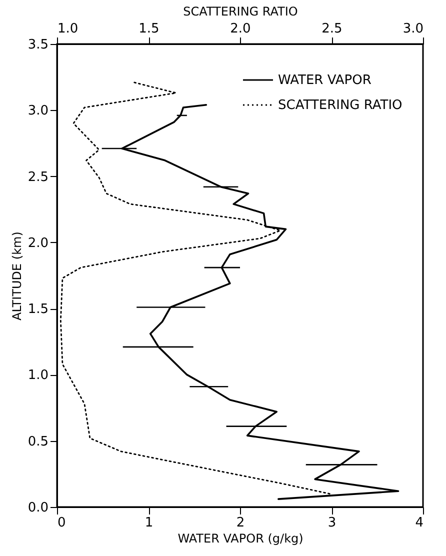  What do you see at coordinates (240, 11) in the screenshot?
I see `x2-axis-title: SCATTERING RATIO` at bounding box center [240, 11].